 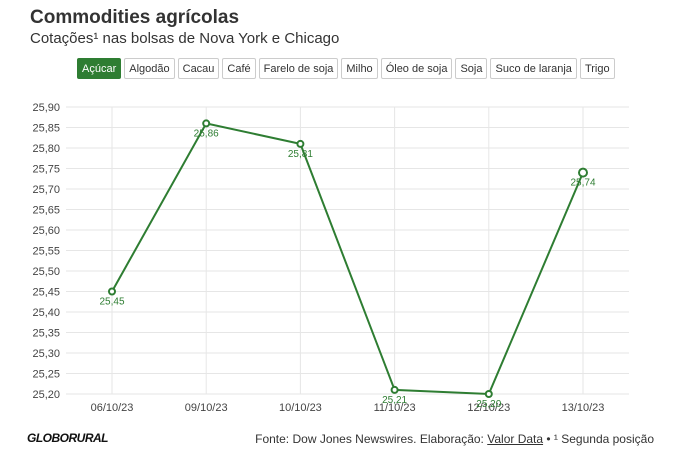 What do you see at coordinates (46, 334) in the screenshot?
I see `y-tick-label: 25,35` at bounding box center [46, 334].